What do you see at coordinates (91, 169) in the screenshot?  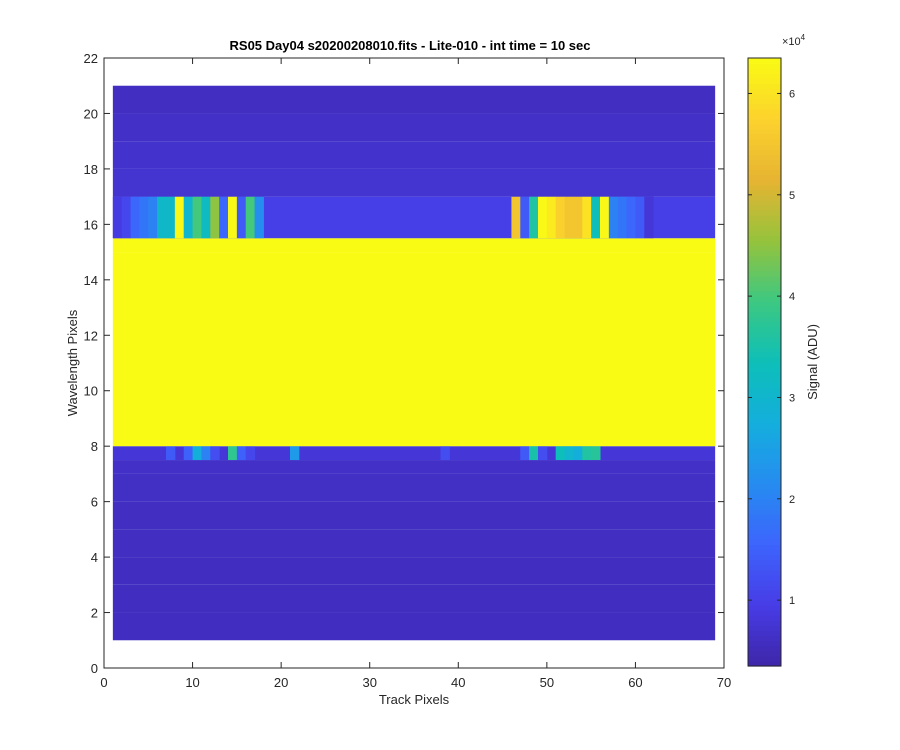 I see `y-tick-label: 18` at bounding box center [91, 169].